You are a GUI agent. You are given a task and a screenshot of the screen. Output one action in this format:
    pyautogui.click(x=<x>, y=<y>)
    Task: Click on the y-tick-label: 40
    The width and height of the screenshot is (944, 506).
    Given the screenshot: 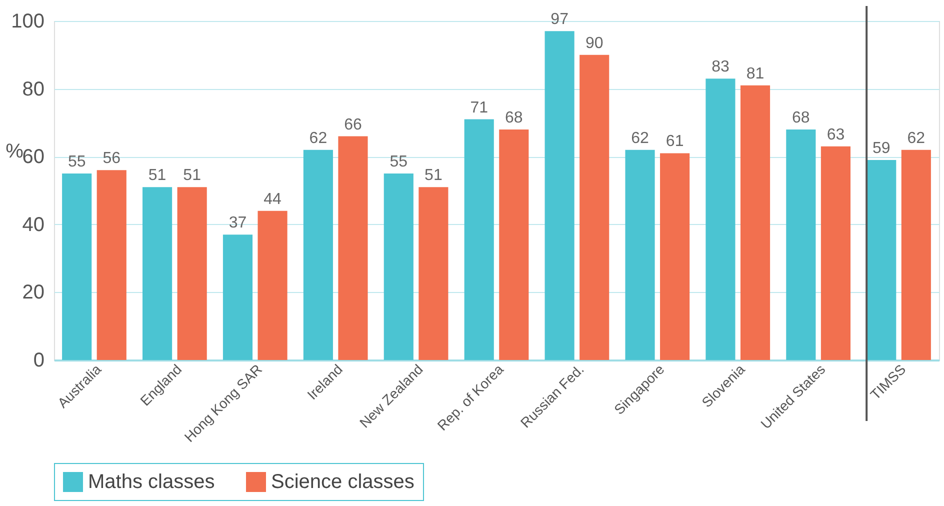 What is the action you would take?
    pyautogui.click(x=33, y=225)
    